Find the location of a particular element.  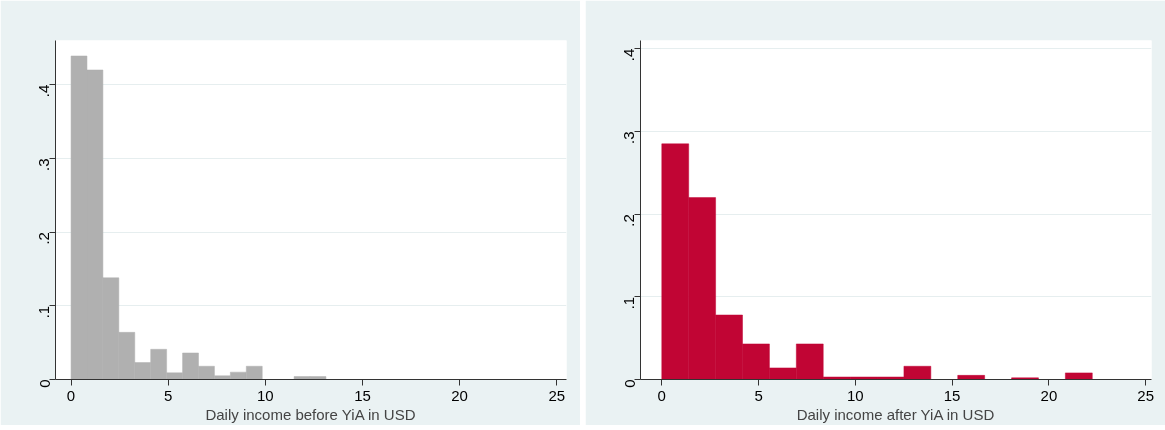

x-axis-title: Daily income before YiA in USD is located at coordinates (310, 414).